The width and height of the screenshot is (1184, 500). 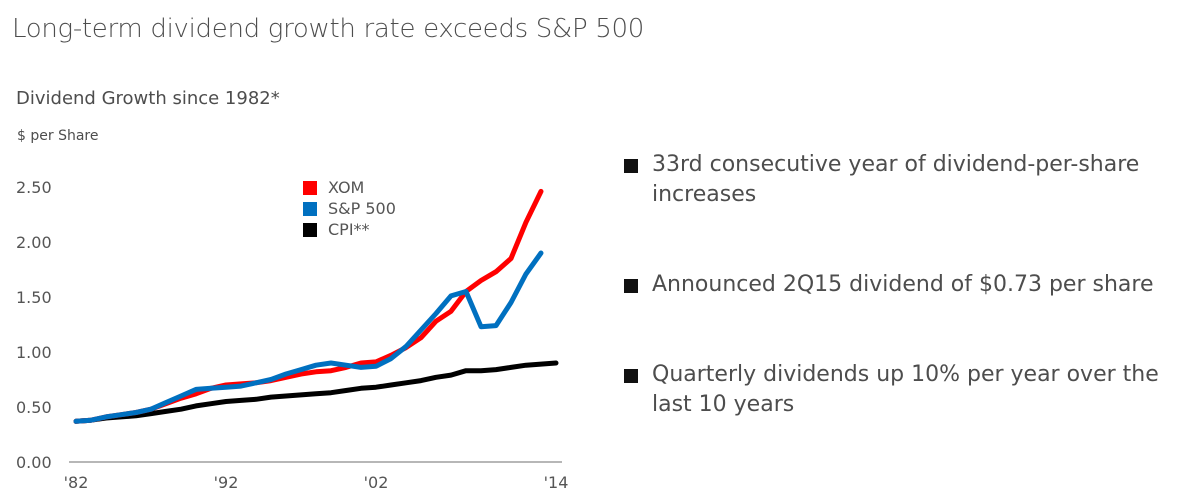 What do you see at coordinates (34, 242) in the screenshot?
I see `y-tick-label: 2.00` at bounding box center [34, 242].